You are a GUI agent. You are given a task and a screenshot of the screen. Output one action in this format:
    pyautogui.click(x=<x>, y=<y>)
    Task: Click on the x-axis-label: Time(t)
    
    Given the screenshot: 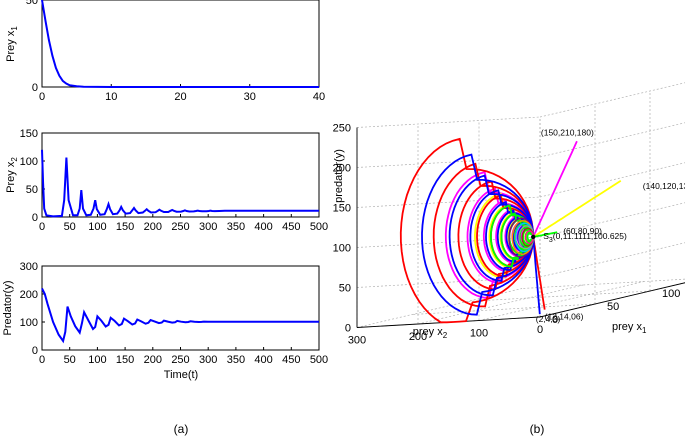 What is the action you would take?
    pyautogui.click(x=181, y=375)
    